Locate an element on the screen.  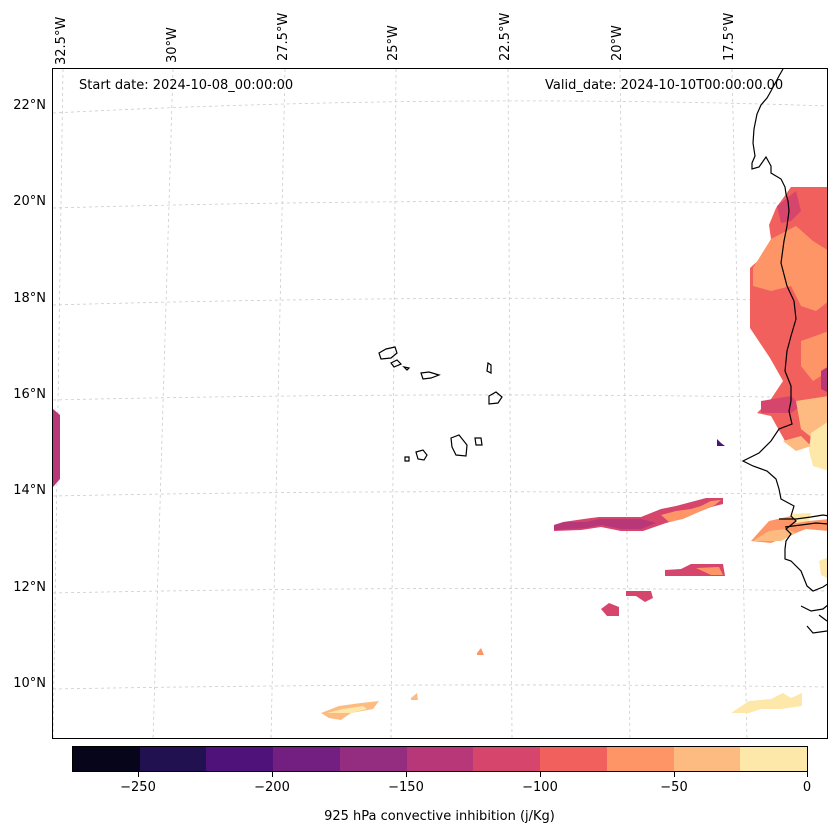
lon-label-22-5w: 22.5°W is located at coordinates (505, 36).